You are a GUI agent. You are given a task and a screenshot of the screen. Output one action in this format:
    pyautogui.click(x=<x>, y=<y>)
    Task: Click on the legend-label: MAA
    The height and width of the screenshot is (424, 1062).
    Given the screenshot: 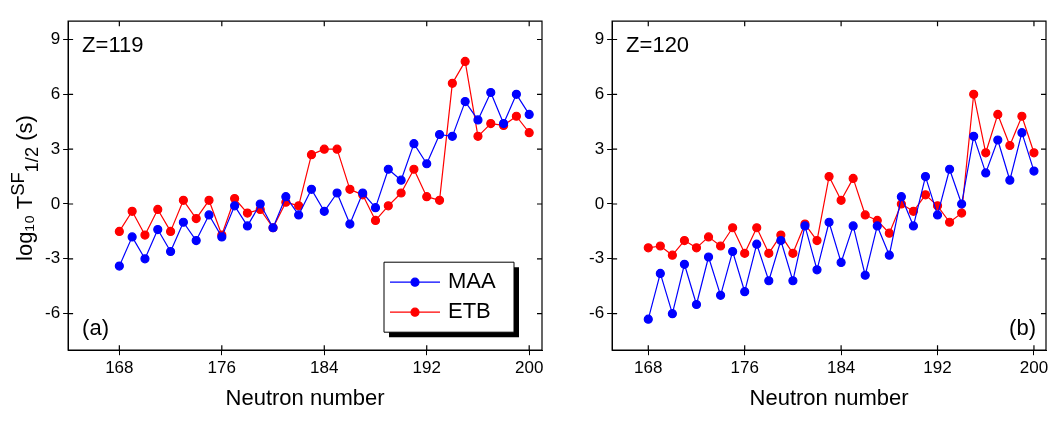 What is the action you would take?
    pyautogui.click(x=472, y=281)
    